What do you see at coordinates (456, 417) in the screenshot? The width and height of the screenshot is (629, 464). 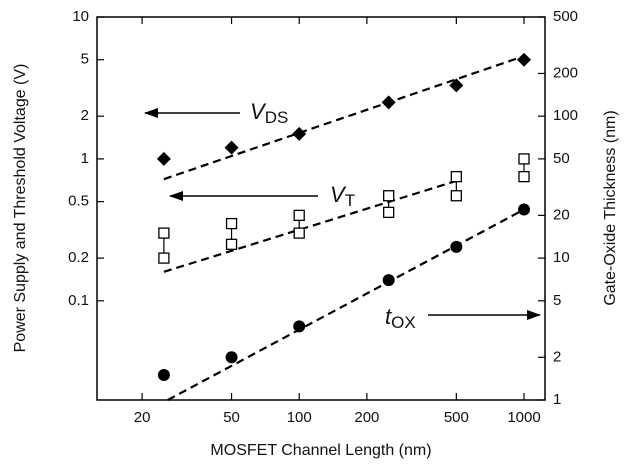 I see `x-tick-label: 500` at bounding box center [456, 417].